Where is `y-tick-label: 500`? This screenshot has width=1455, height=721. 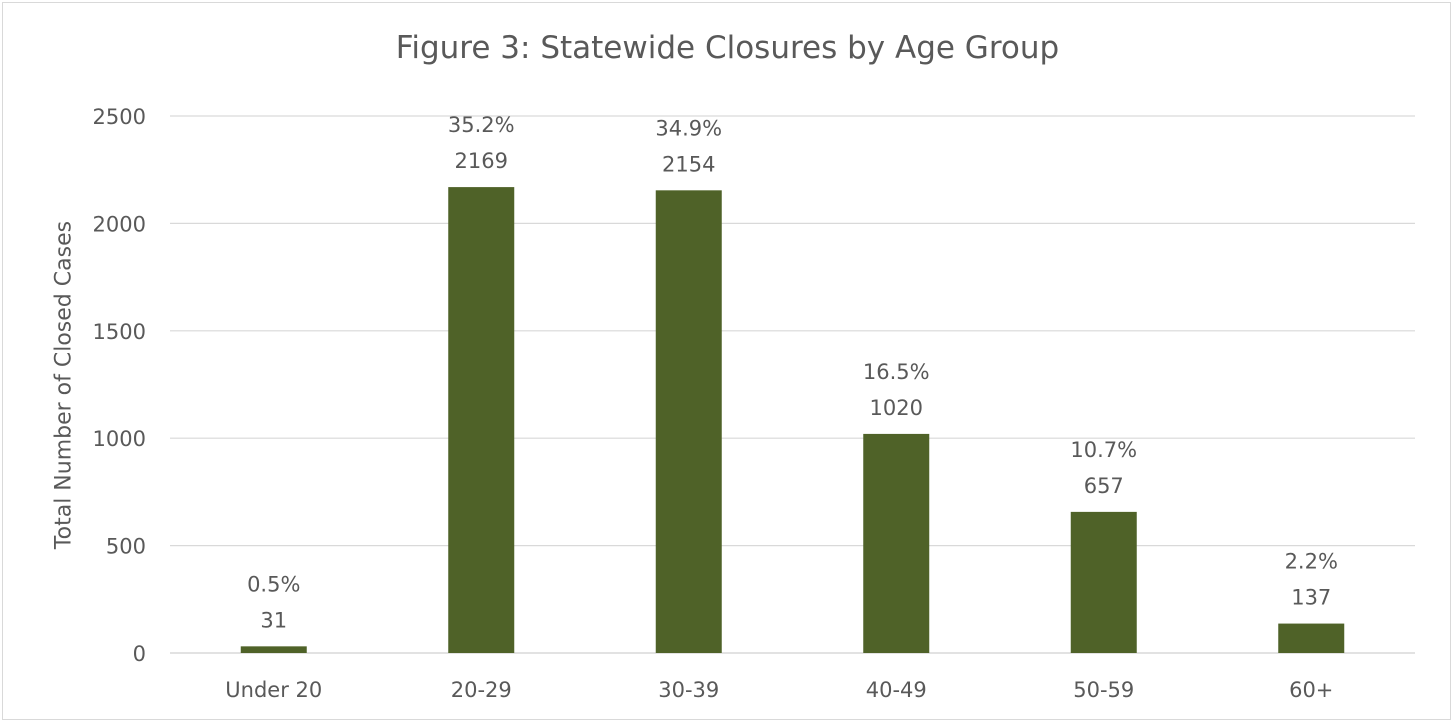
y-tick-label: 500 is located at coordinates (126, 547).